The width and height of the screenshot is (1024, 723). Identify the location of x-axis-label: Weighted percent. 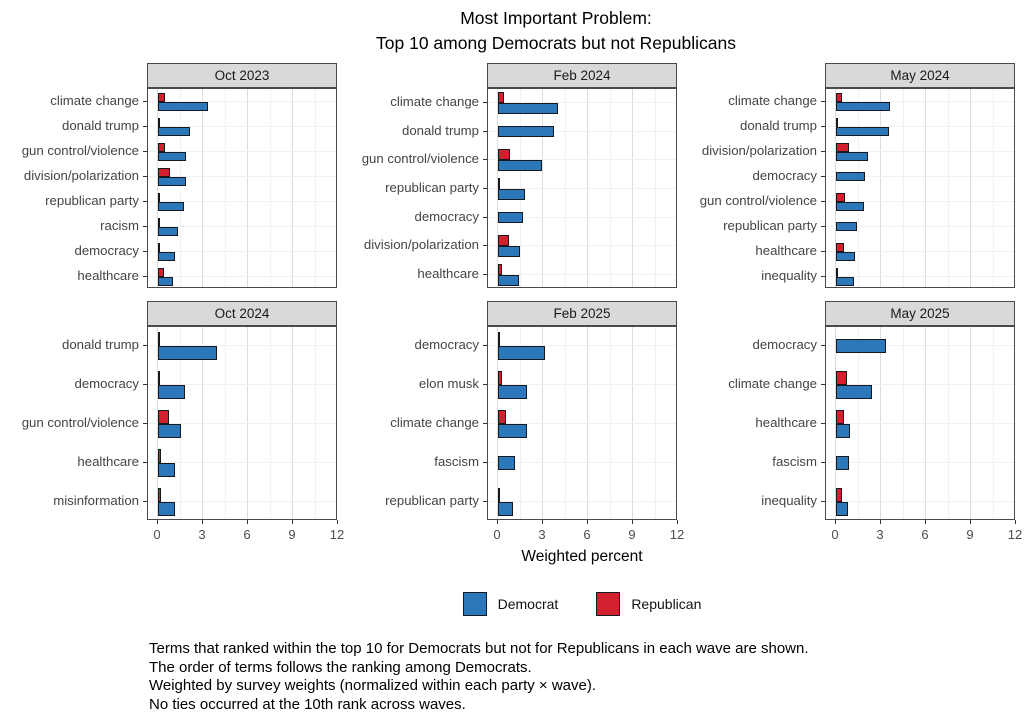
(582, 556).